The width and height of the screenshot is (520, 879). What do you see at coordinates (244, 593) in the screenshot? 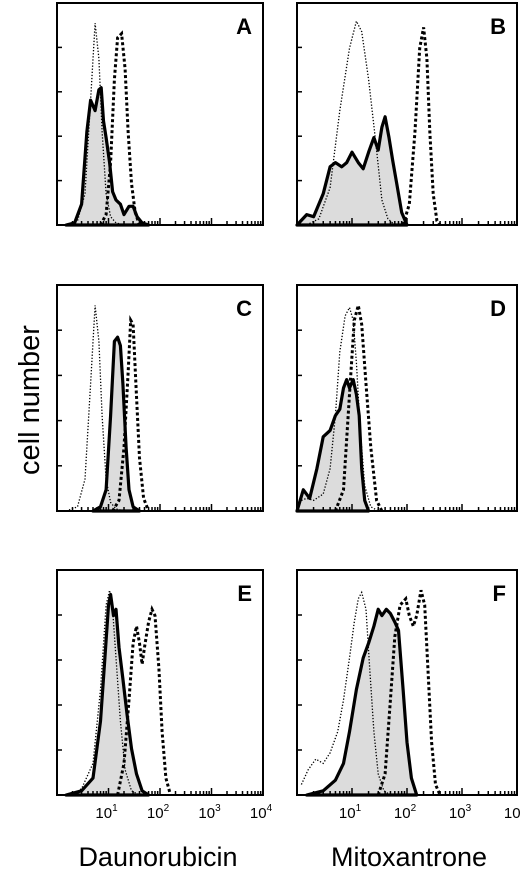
I see `panel-e-label: E` at bounding box center [244, 593].